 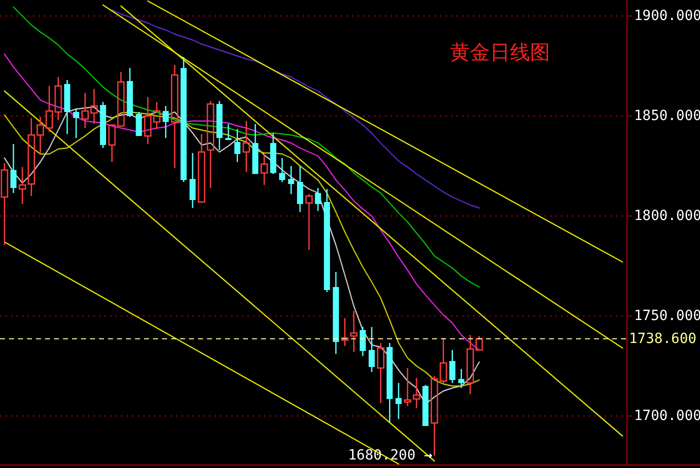 I want to click on ref-line-label: 1738.600, so click(x=662, y=338).